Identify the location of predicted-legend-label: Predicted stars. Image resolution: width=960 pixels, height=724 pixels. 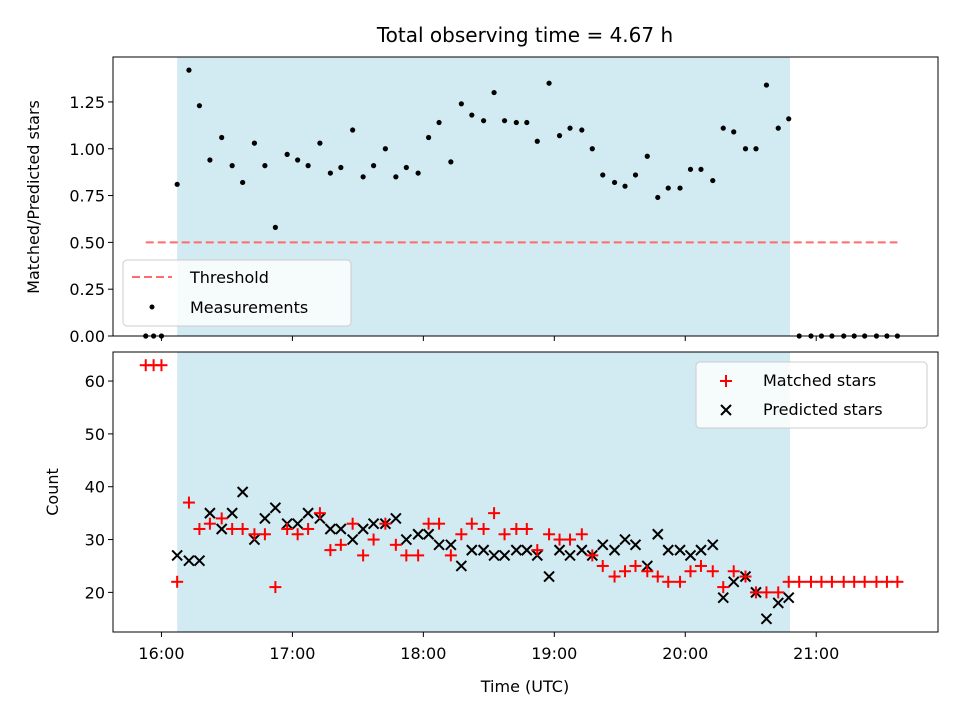
(823, 409).